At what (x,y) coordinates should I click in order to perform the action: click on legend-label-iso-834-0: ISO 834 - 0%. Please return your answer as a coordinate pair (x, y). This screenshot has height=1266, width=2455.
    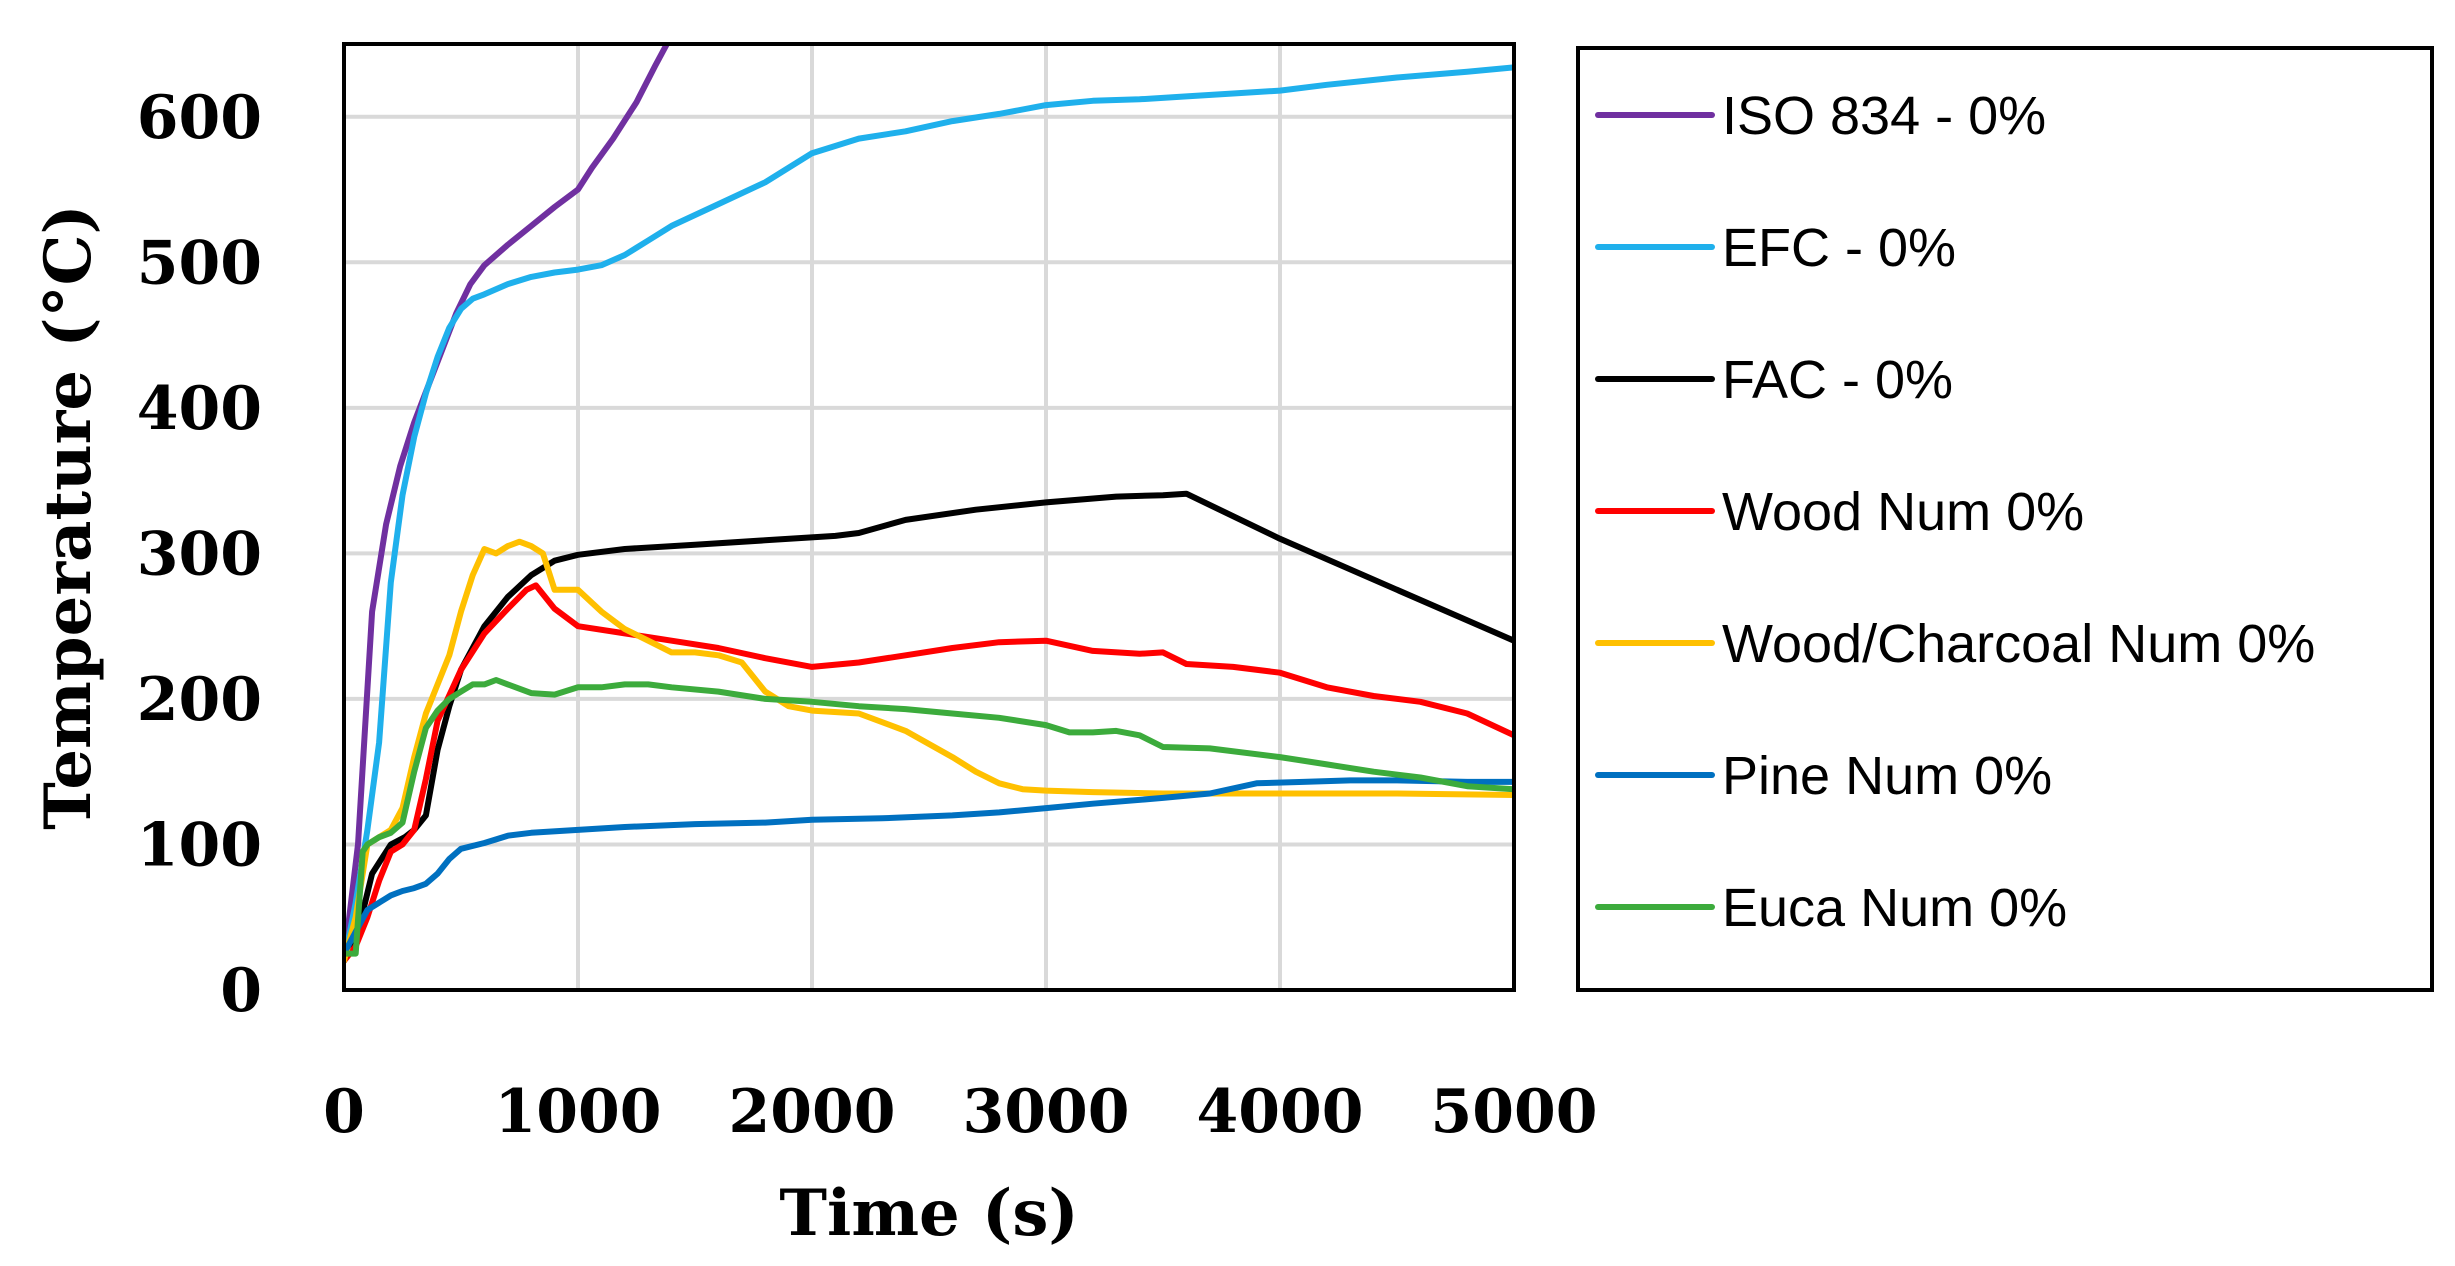
    Looking at the image, I should click on (1884, 116).